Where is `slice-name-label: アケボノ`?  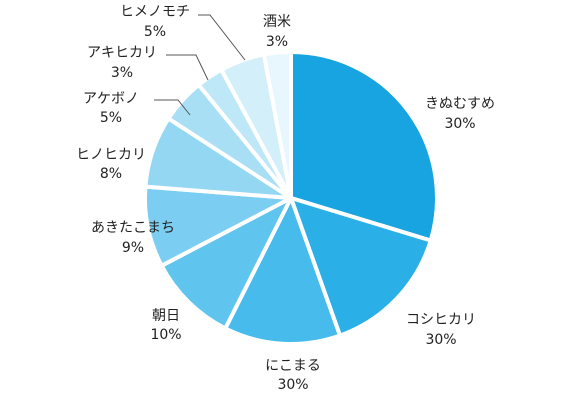 slice-name-label: アケボノ is located at coordinates (111, 99).